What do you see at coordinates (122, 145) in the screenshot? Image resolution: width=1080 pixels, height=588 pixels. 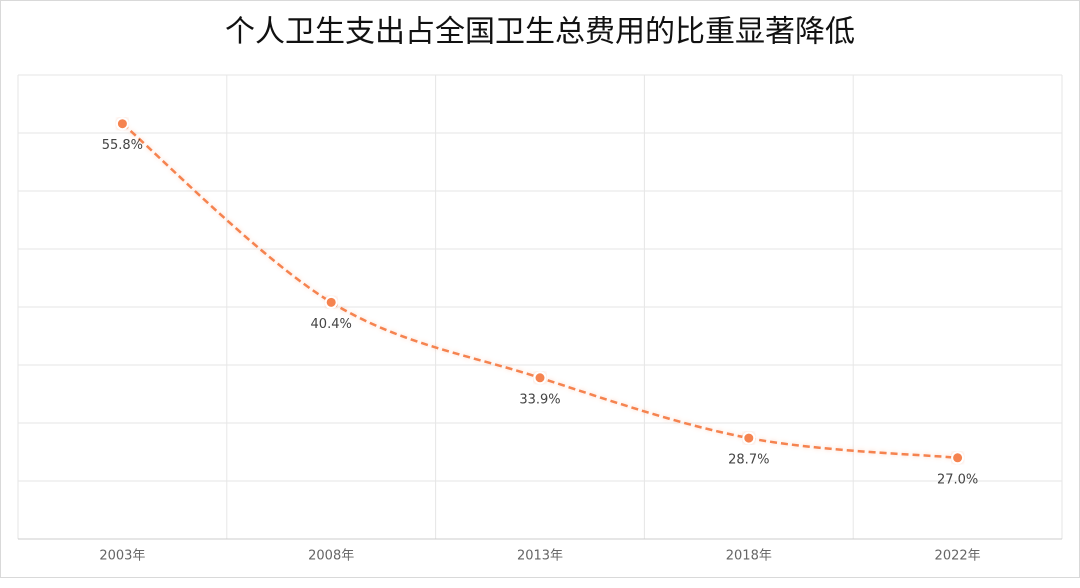 I see `data-label: 55.8%` at bounding box center [122, 145].